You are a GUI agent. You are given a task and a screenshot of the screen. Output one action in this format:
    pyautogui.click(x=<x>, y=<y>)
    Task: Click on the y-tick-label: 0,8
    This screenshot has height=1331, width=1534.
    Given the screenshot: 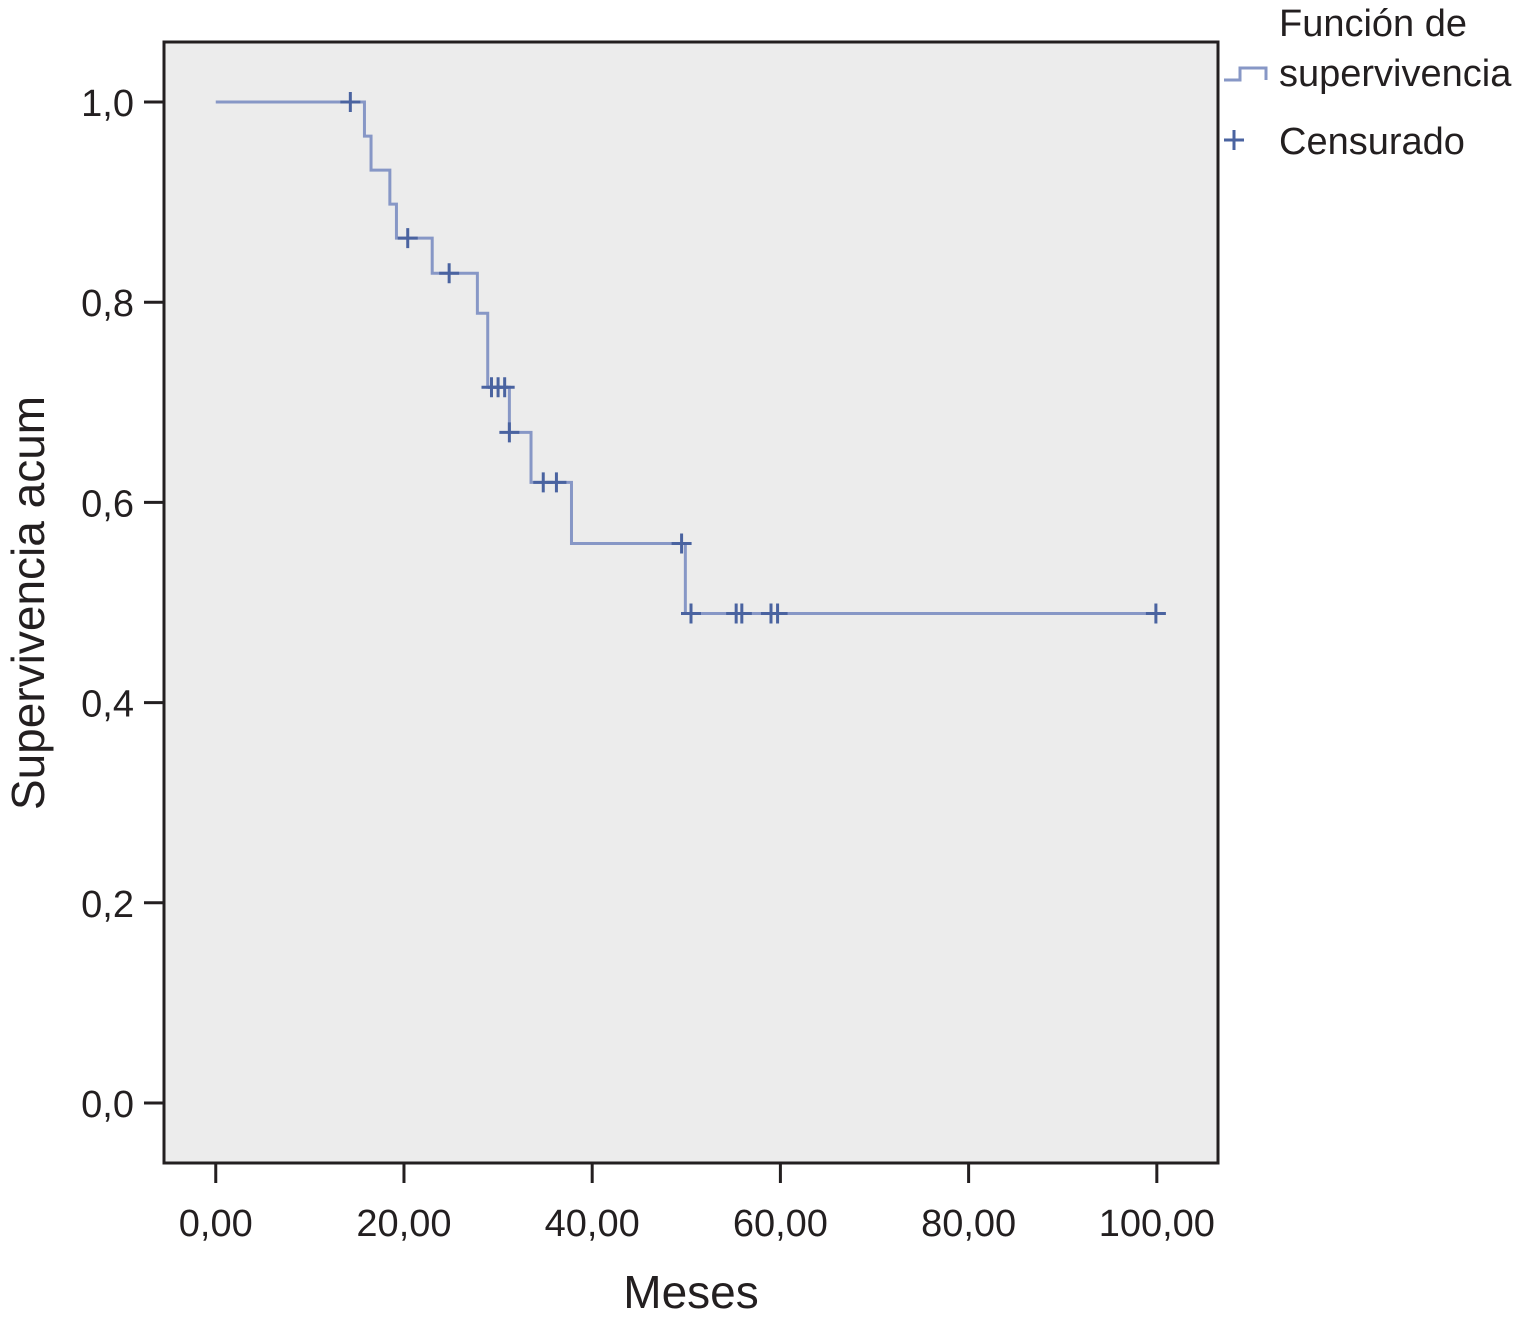 What is the action you would take?
    pyautogui.click(x=107, y=304)
    